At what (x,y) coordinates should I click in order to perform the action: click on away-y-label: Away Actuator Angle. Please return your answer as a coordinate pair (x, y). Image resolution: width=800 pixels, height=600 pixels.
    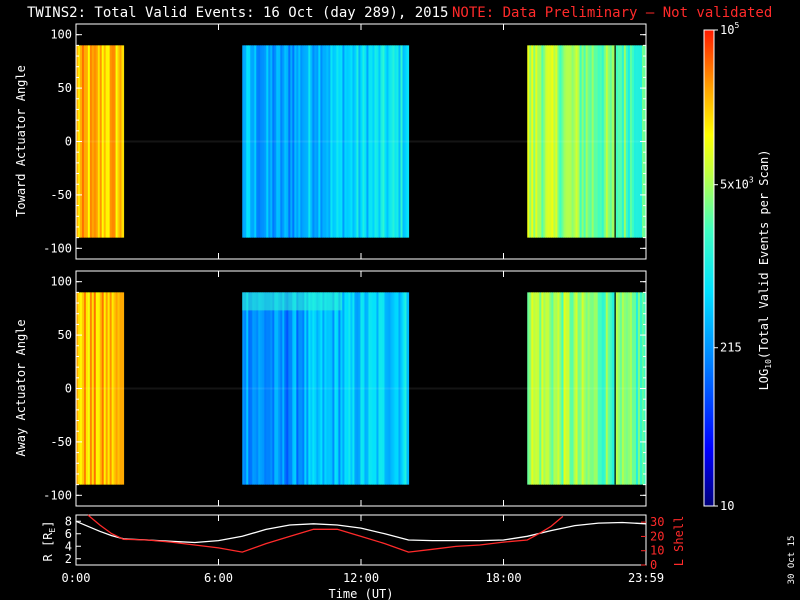
    Looking at the image, I should click on (21, 387).